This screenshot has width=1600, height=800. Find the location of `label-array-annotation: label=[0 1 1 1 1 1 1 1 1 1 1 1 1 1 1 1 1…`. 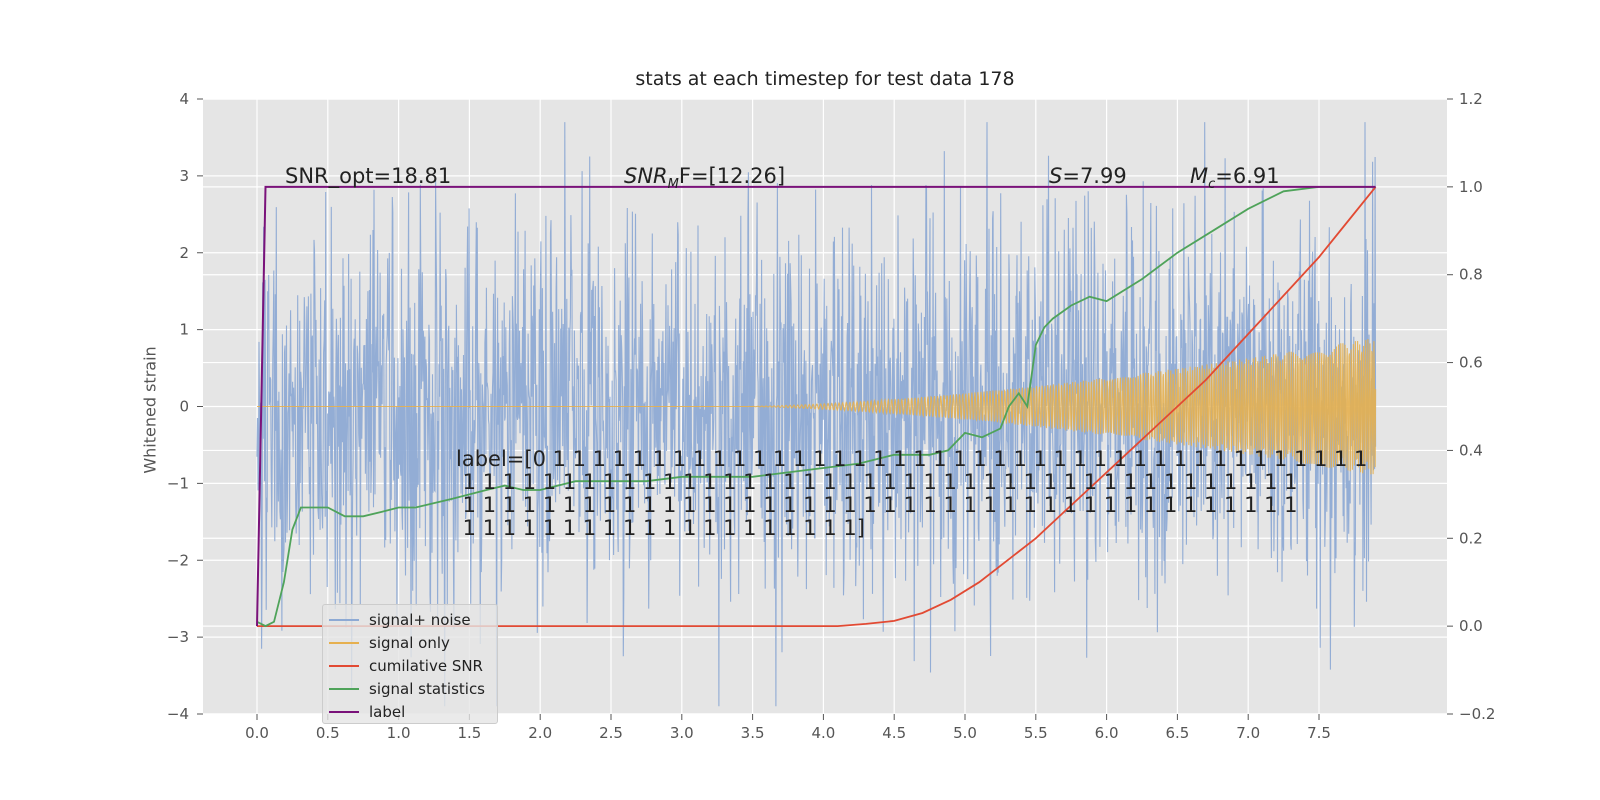

label-array-annotation: label=[0 1 1 1 1 1 1 1 1 1 1 1 1 1 1 1 1… is located at coordinates (912, 493).